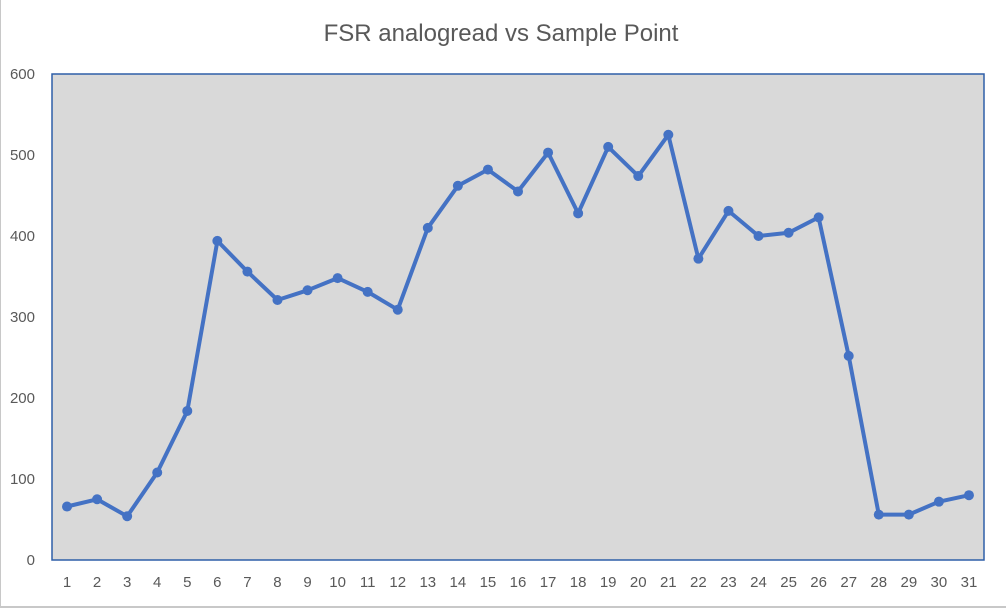 This screenshot has width=1006, height=608. I want to click on x-tick-label: 4, so click(157, 582).